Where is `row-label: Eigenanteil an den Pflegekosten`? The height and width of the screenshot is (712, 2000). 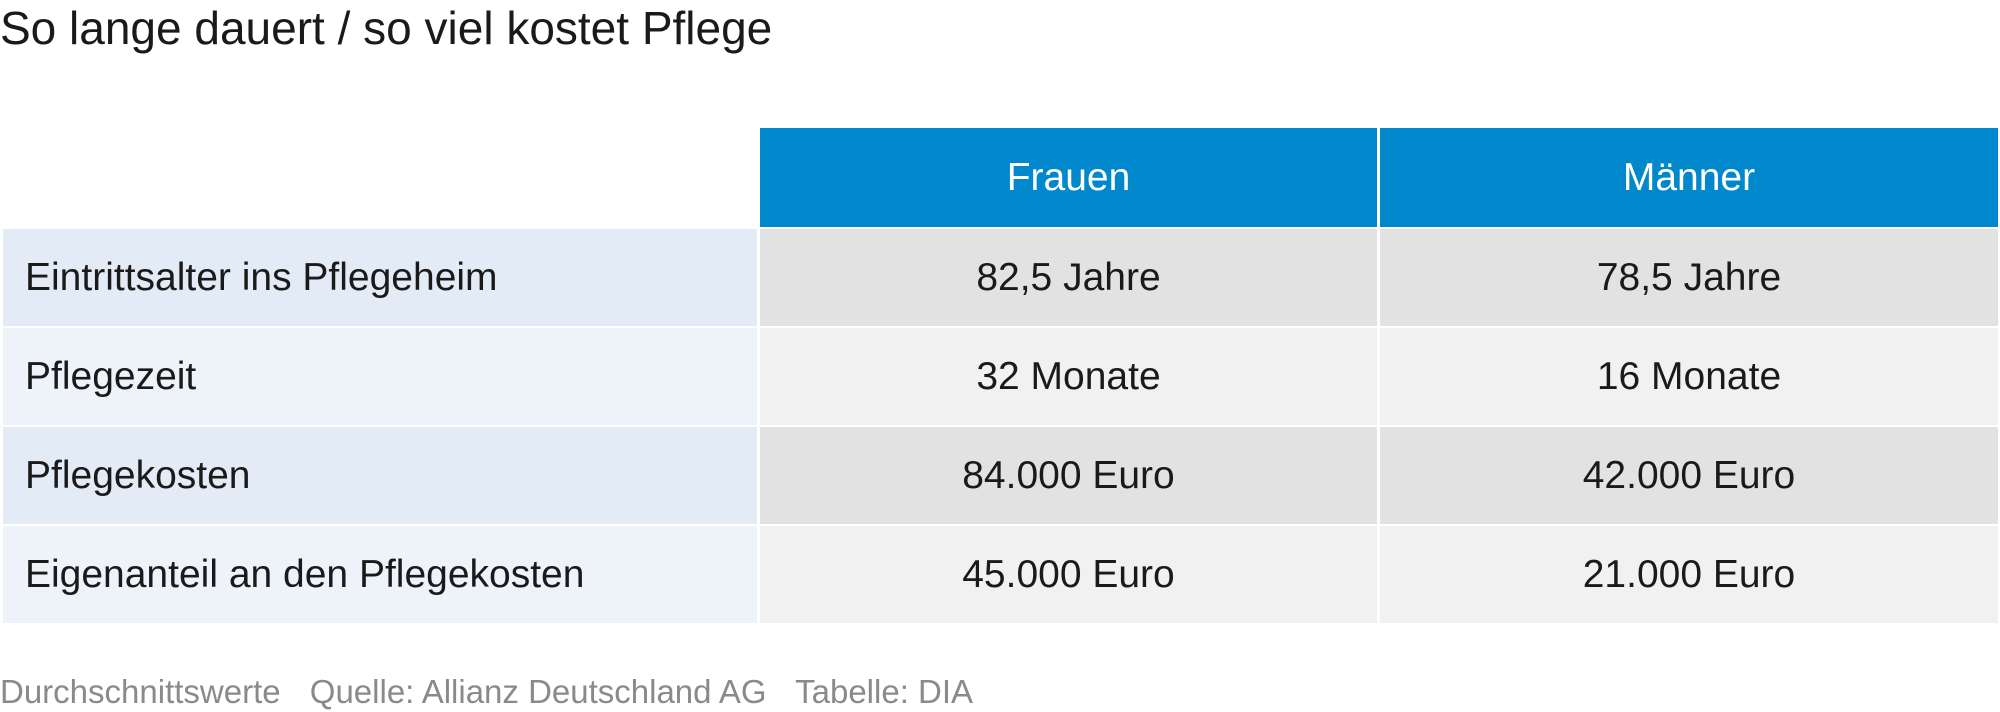
row-label: Eigenanteil an den Pflegekosten is located at coordinates (380, 573).